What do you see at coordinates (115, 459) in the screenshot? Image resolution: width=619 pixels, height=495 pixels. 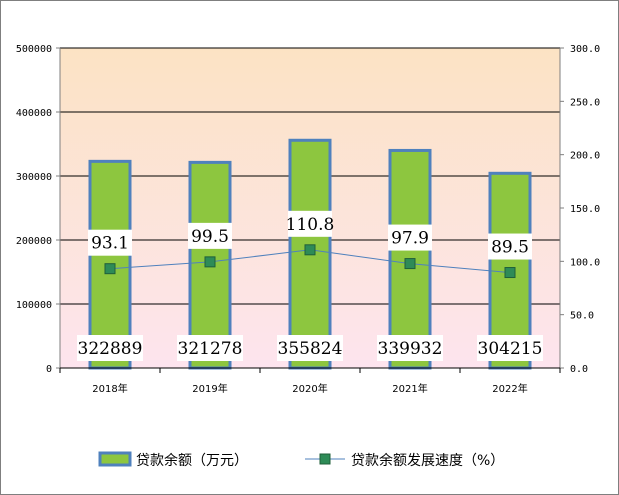 I see `legend-bar-swatch` at bounding box center [115, 459].